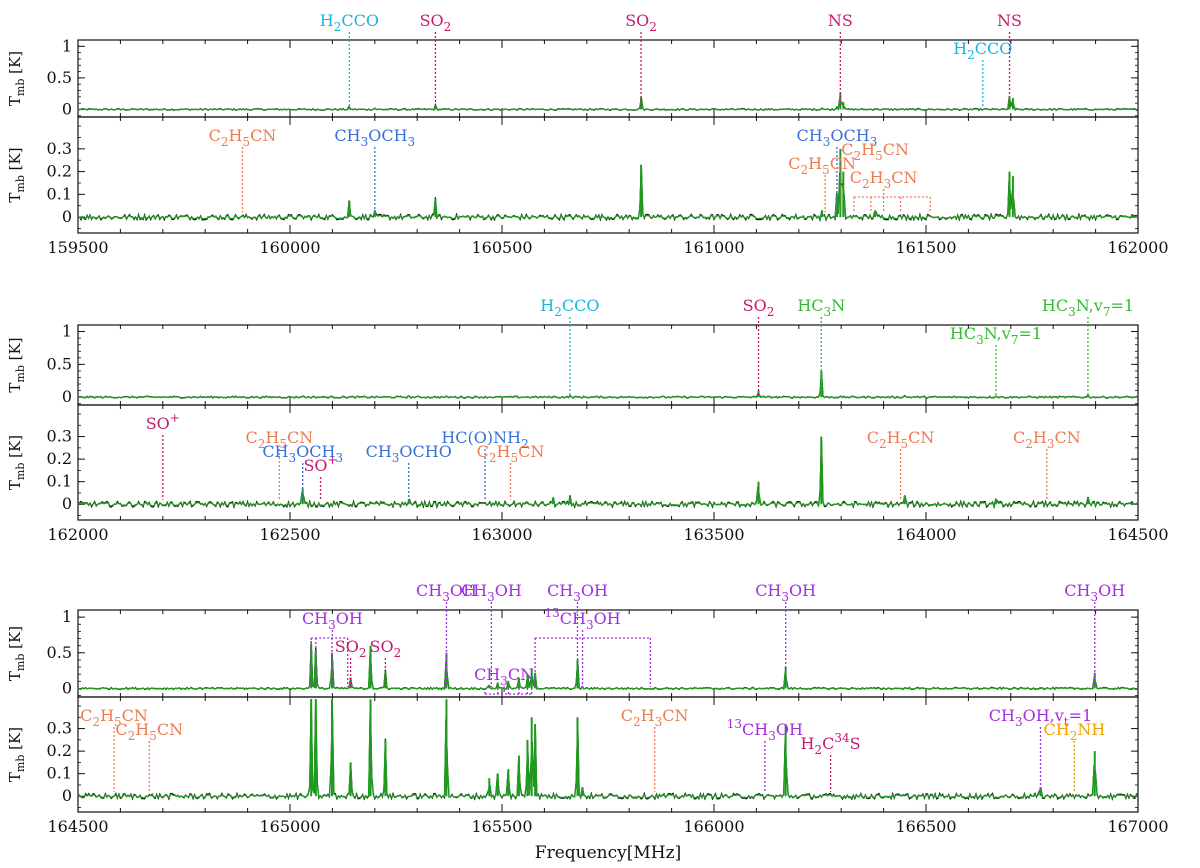 The height and width of the screenshot is (868, 1200). What do you see at coordinates (925, 534) in the screenshot?
I see `x-tick-label: 164000` at bounding box center [925, 534].